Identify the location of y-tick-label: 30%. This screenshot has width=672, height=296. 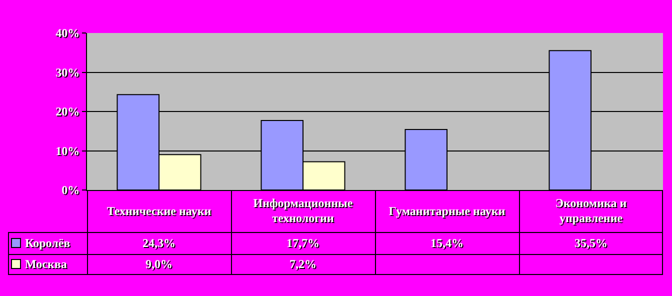
(68, 72).